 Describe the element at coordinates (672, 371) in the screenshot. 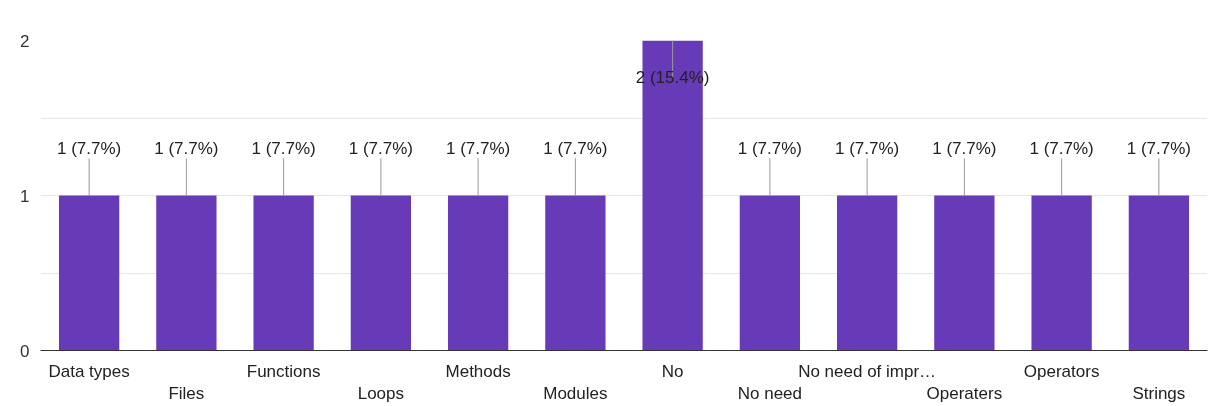

I see `x-tick-label: No` at that location.